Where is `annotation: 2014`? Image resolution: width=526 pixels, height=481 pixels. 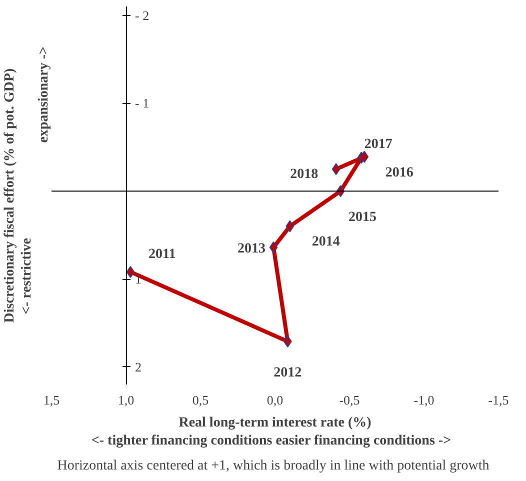
annotation: 2014 is located at coordinates (326, 242).